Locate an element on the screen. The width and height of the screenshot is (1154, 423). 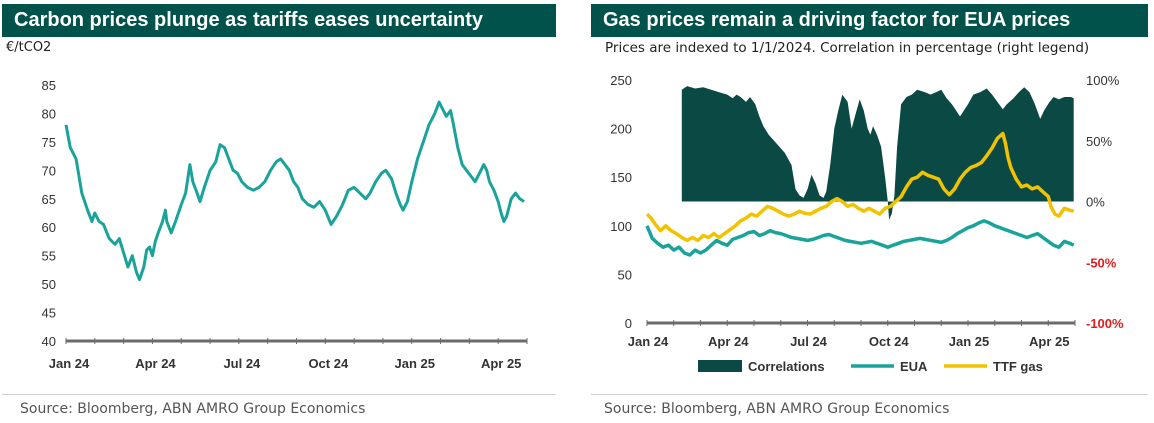
left-chart-unit-label: €/tCO2 is located at coordinates (29, 47).